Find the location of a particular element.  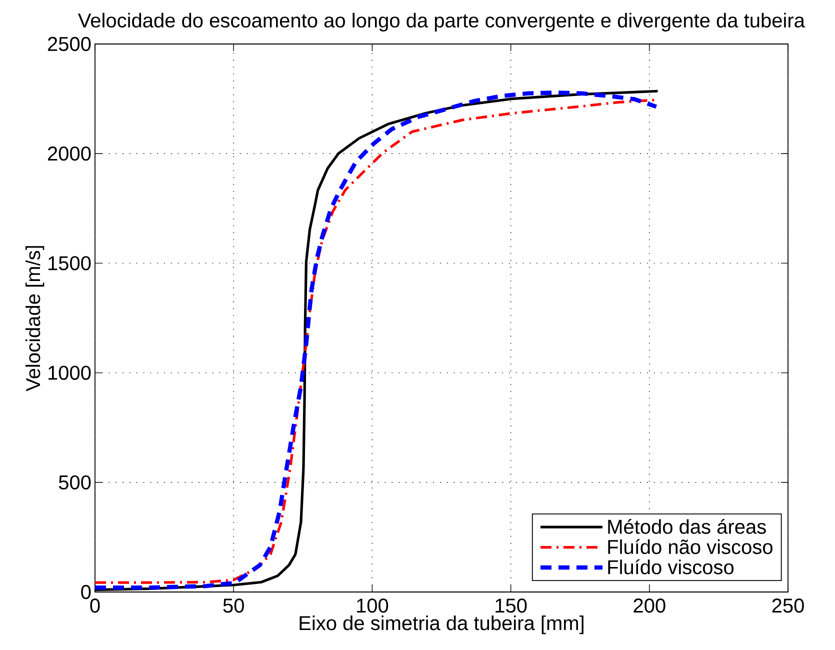

y-axis-title: Velocidade [m/s] is located at coordinates (34, 319).